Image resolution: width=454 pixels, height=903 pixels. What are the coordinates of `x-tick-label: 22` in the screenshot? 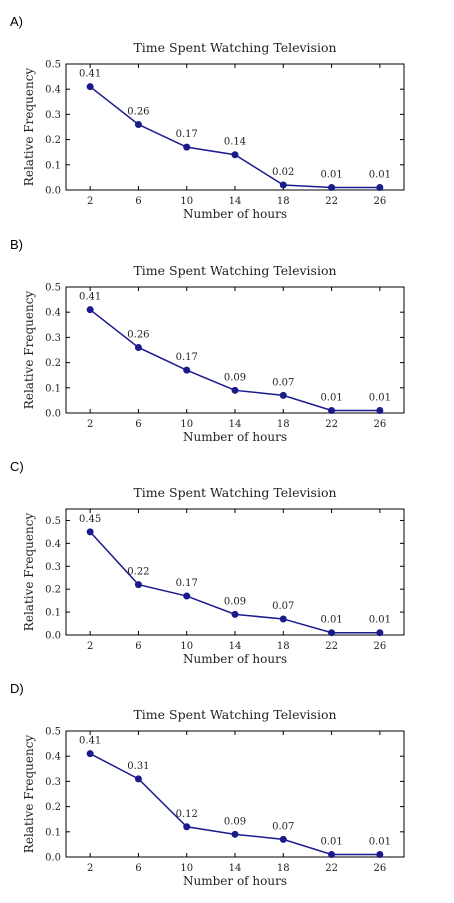 It's located at (331, 424).